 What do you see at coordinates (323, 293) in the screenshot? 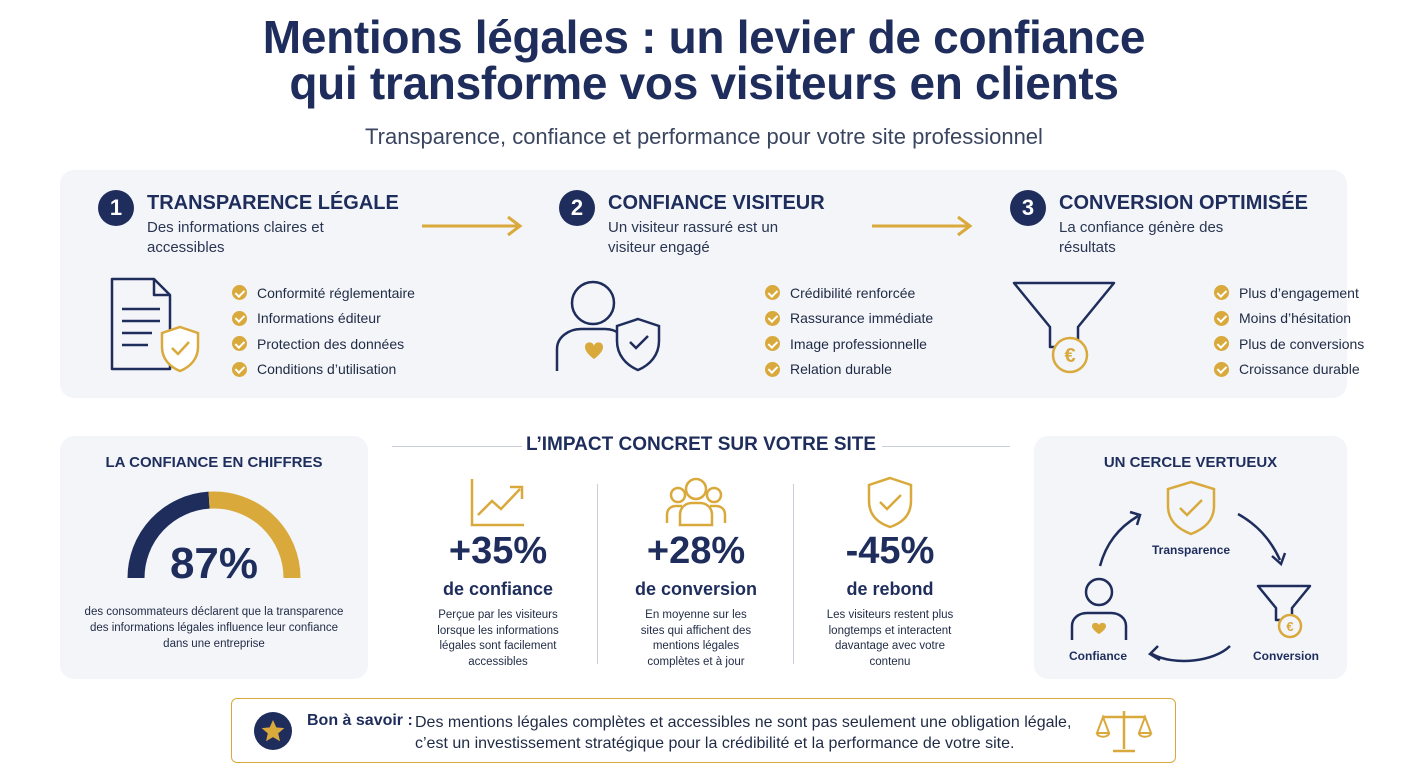
I see `check-item: Conformité réglementaire` at bounding box center [323, 293].